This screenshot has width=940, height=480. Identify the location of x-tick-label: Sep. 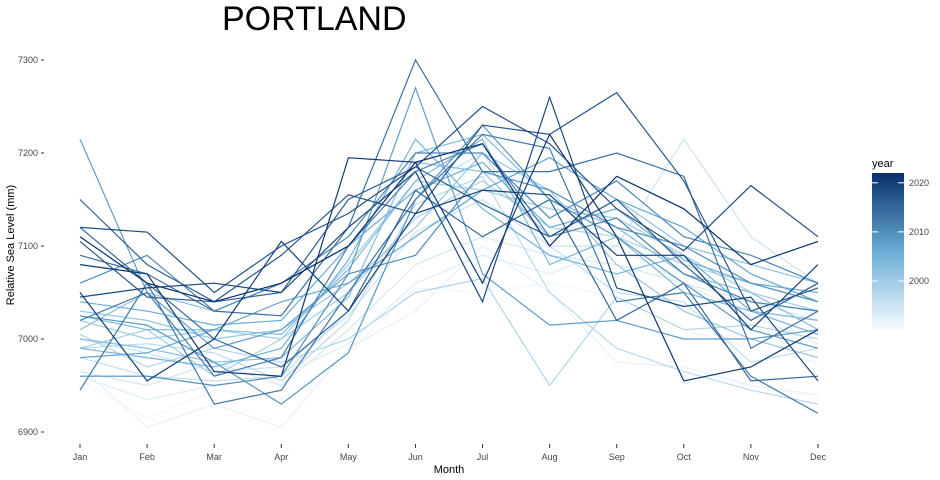
(617, 457).